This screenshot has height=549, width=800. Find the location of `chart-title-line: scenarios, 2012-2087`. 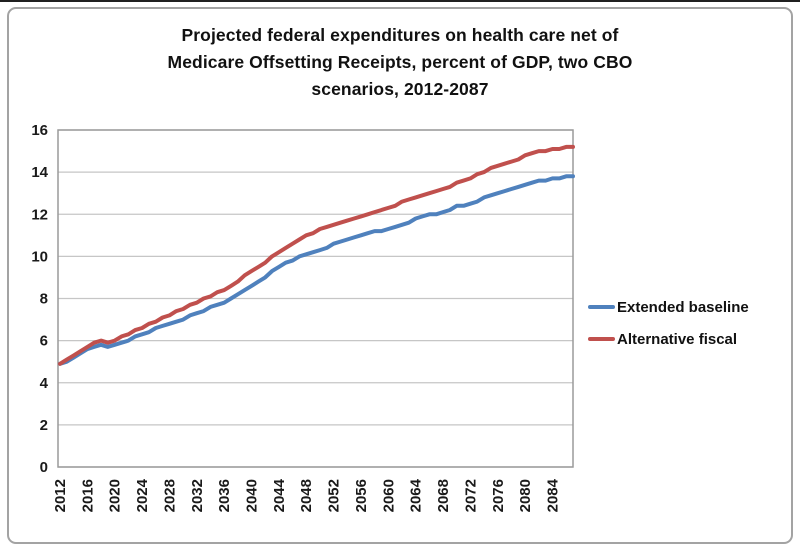

chart-title-line: scenarios, 2012-2087 is located at coordinates (400, 89).